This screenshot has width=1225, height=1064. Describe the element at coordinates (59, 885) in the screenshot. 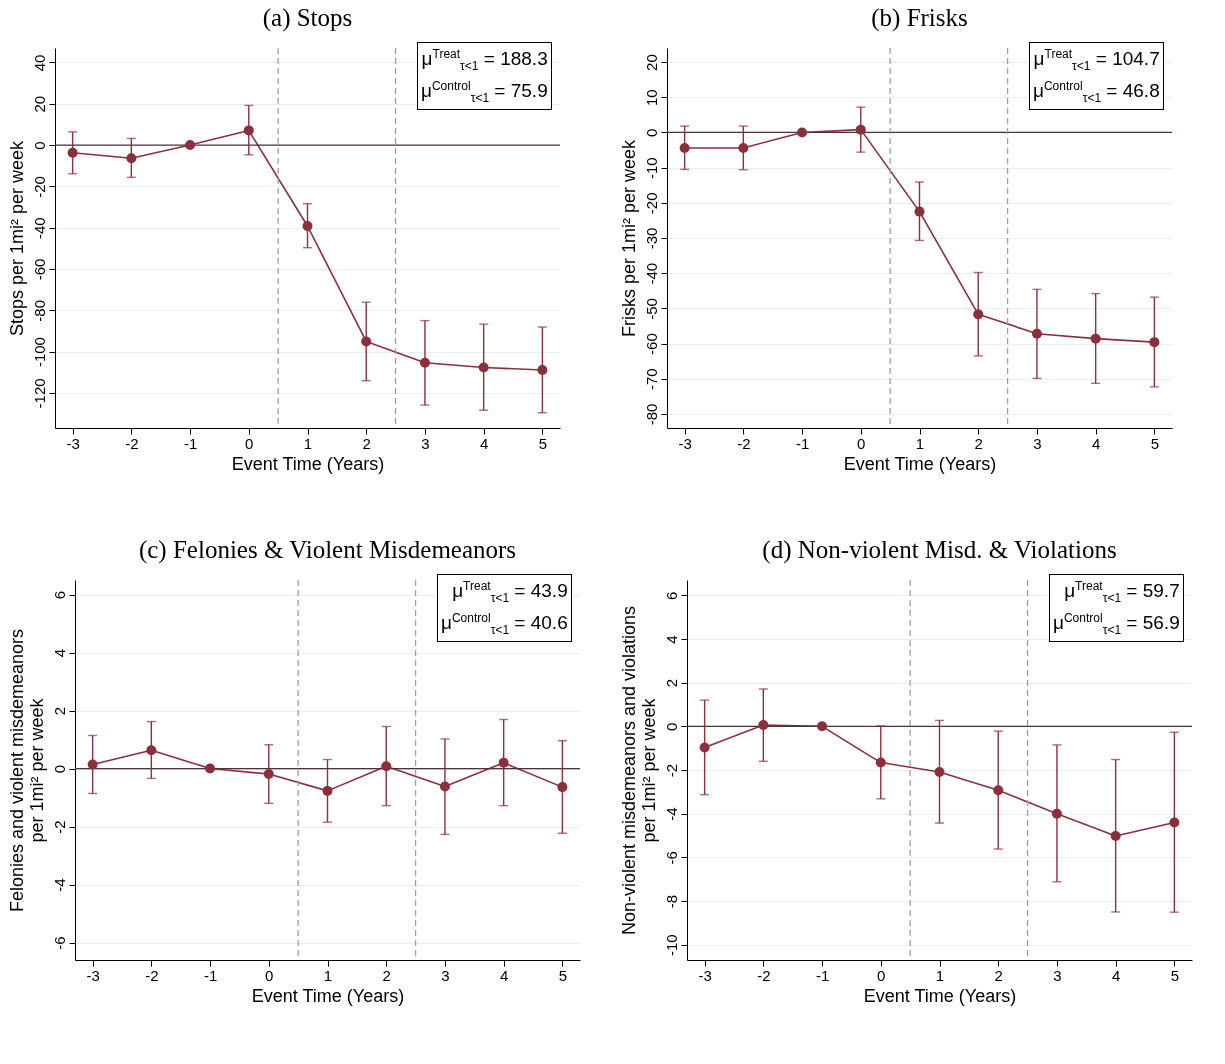

I see `y-tick-label: -4` at that location.